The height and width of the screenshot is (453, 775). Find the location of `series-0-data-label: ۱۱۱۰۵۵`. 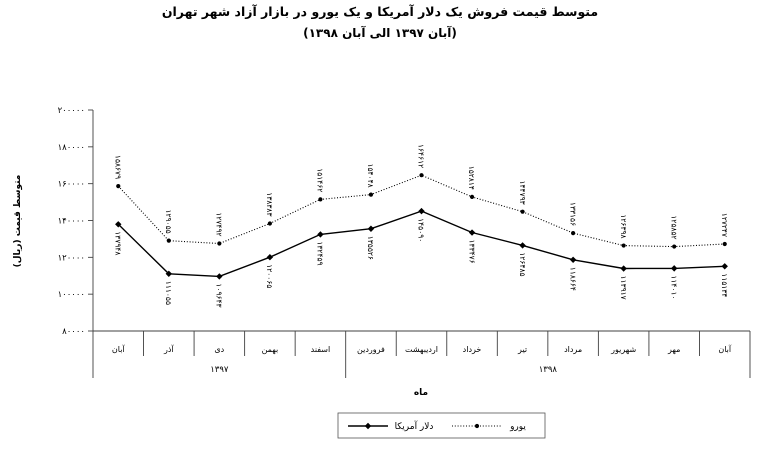

series-0-data-label: ۱۱۱۰۵۵ is located at coordinates (168, 293).